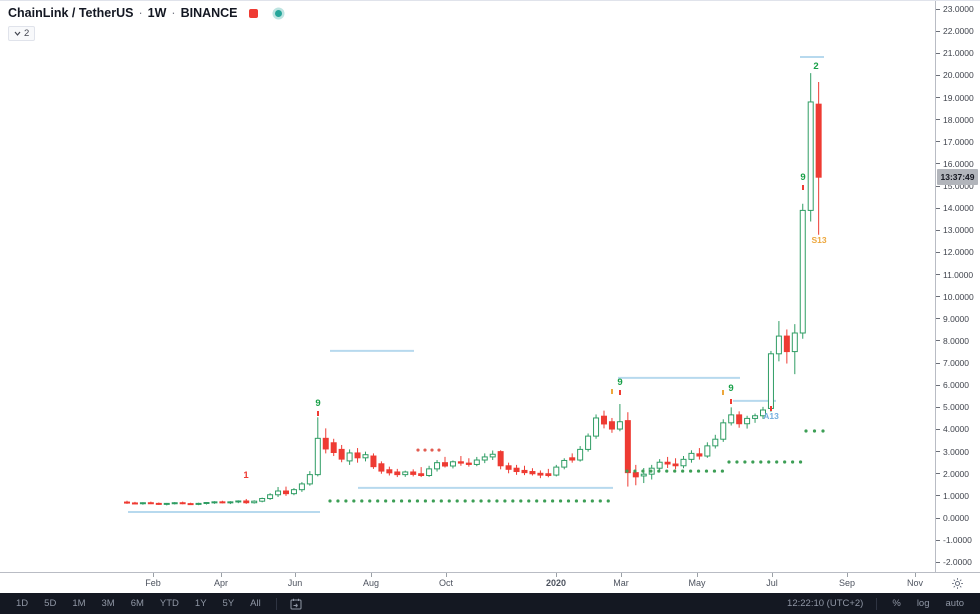 The height and width of the screenshot is (614, 980). Describe the element at coordinates (137, 603) in the screenshot. I see `range-button-6m: 6M` at that location.